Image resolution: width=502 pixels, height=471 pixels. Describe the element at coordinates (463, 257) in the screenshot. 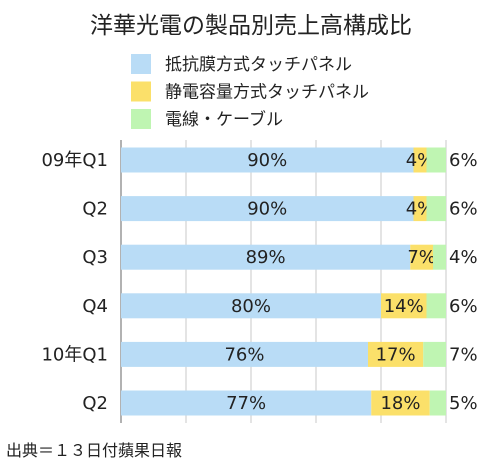

I see `data-label: 4%` at that location.